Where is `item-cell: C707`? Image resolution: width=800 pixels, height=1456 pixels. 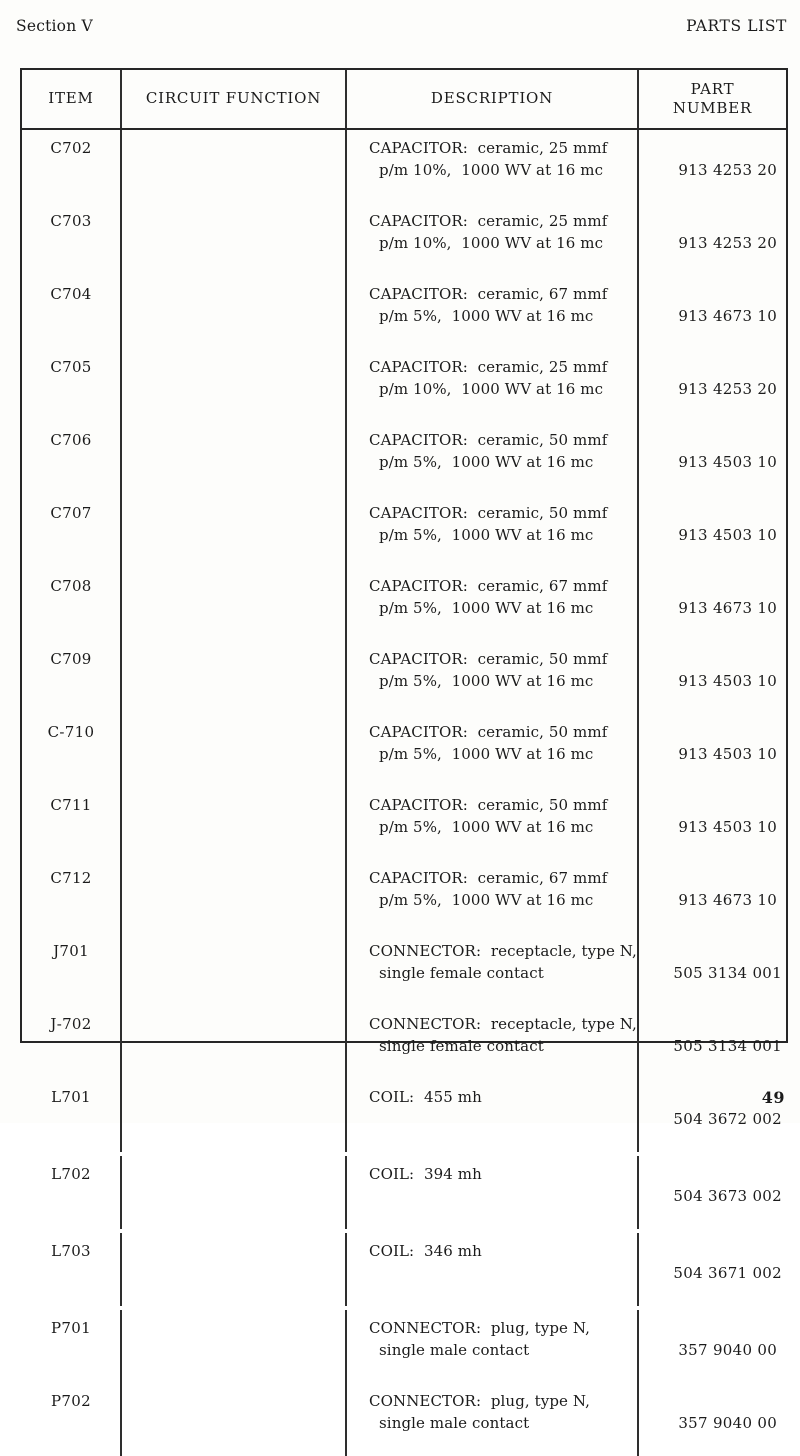 item-cell: C707 is located at coordinates (72, 531).